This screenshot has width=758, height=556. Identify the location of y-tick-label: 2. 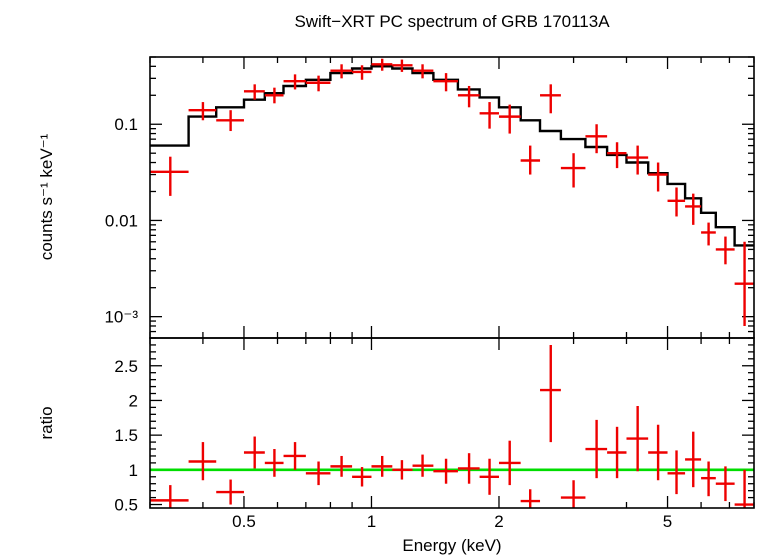
(133, 400).